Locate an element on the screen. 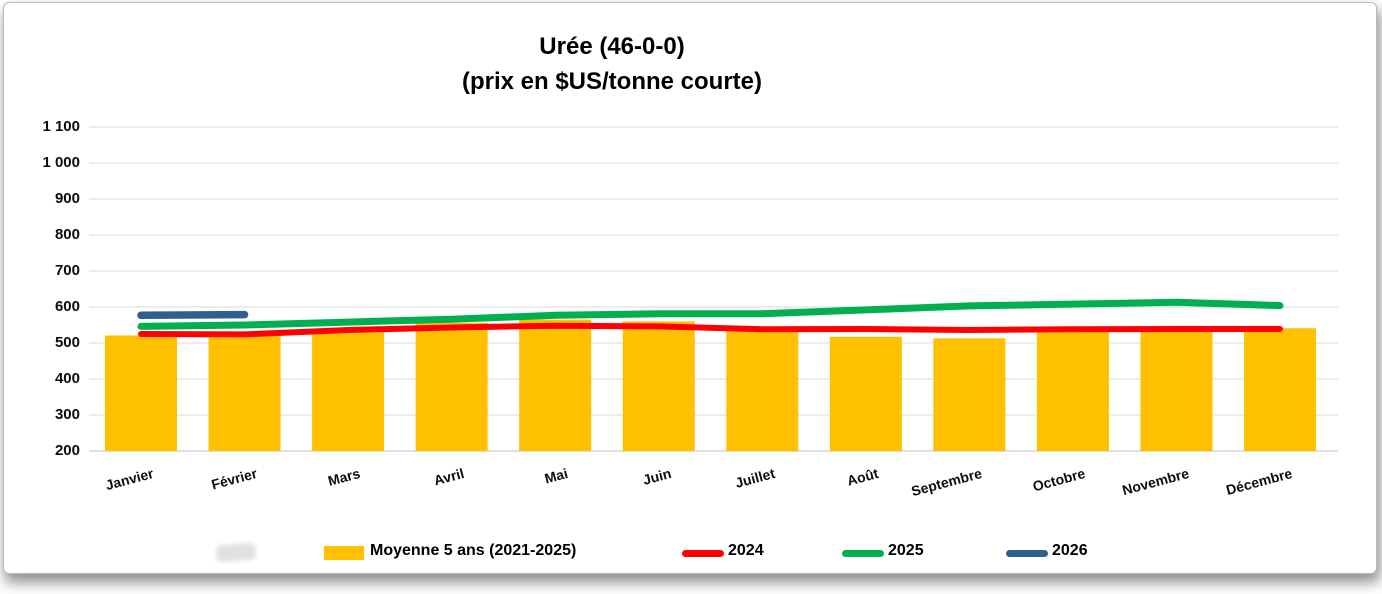  bar-février is located at coordinates (244, 393).